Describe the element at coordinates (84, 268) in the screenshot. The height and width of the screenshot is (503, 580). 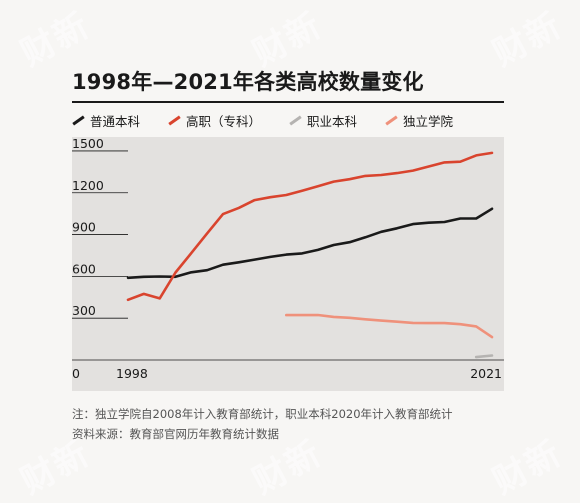
I see `y-tick-label-600: 600` at that location.